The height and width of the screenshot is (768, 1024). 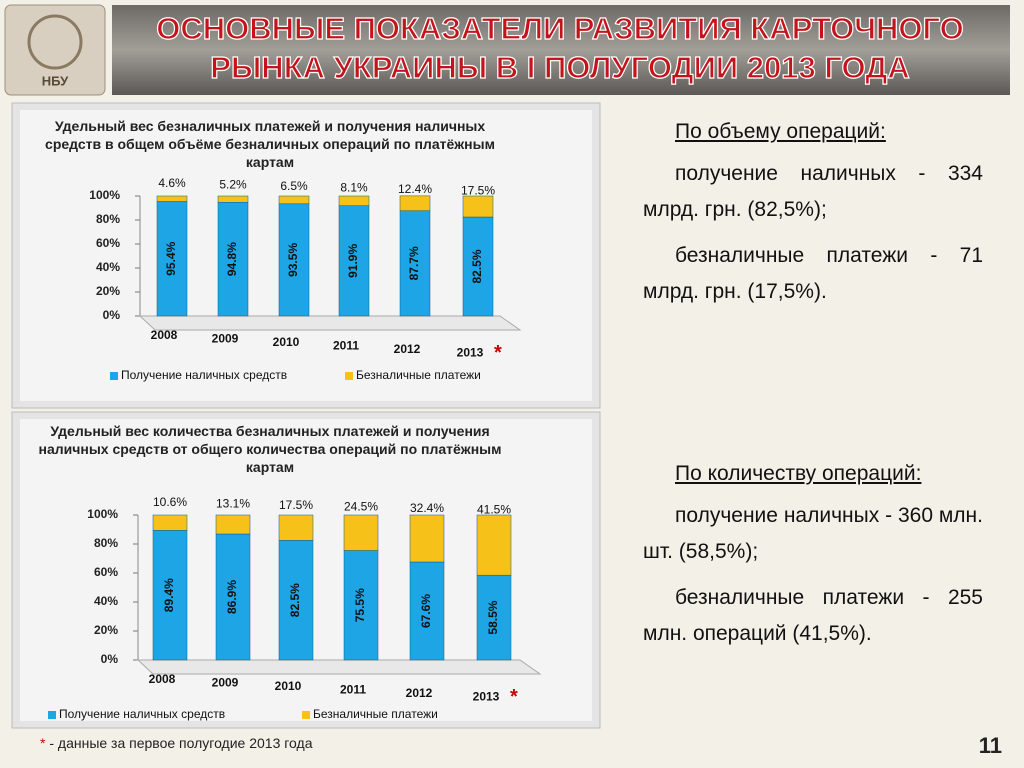 I want to click on value-label: 10.6%, so click(x=170, y=502).